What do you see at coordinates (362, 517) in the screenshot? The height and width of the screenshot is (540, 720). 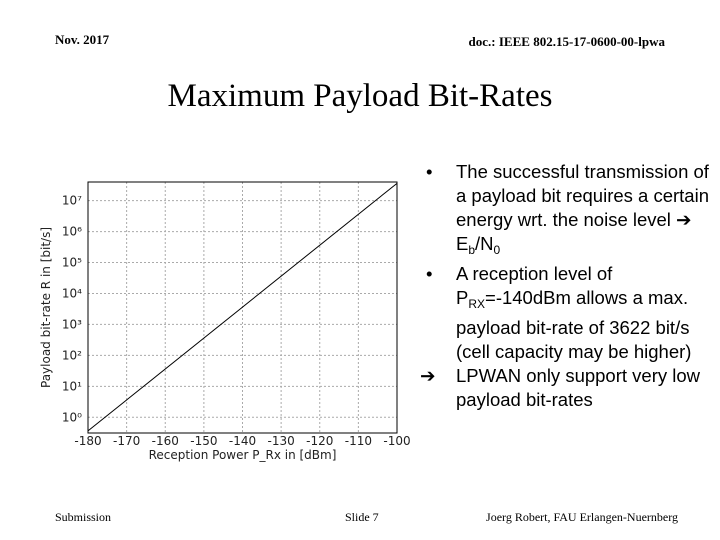 I see `footer-center: Slide 7` at bounding box center [362, 517].